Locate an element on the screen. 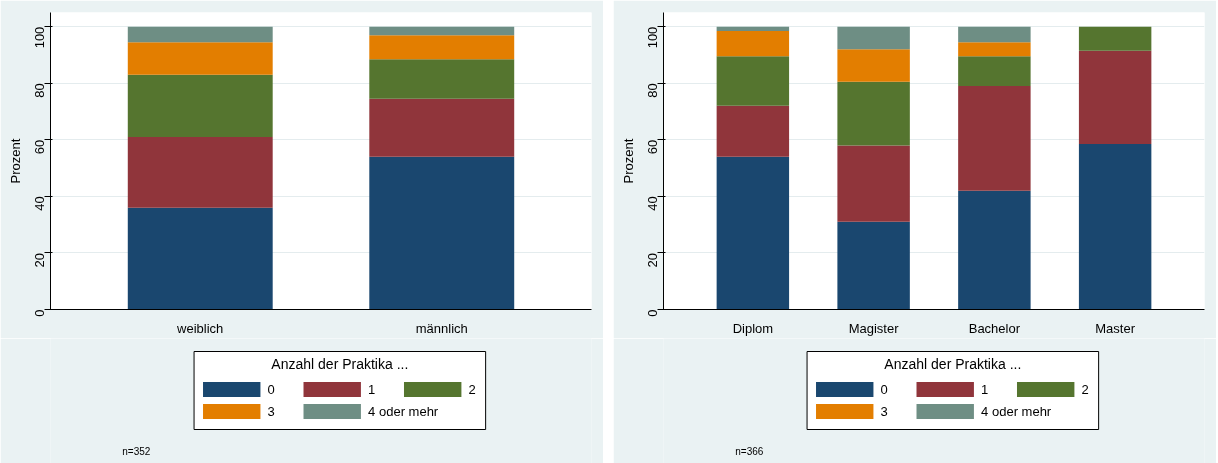 Image resolution: width=1218 pixels, height=463 pixels. x-tick-label: männlich is located at coordinates (441, 328).